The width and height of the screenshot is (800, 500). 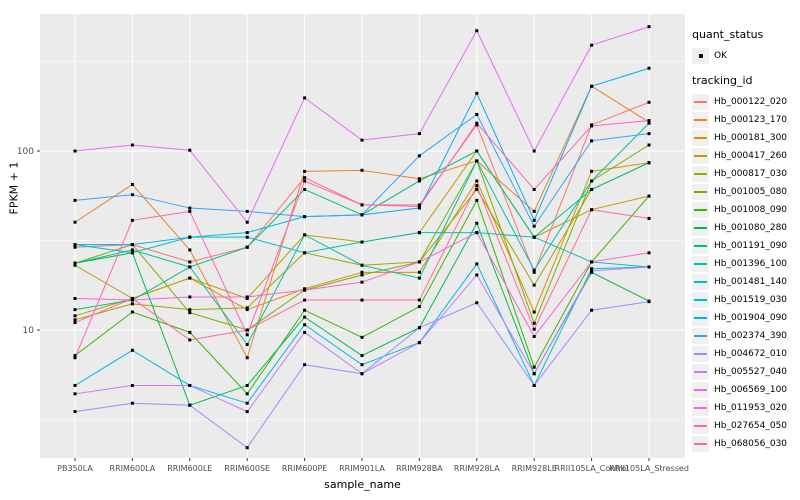 I want to click on legend-title-quant-status: quant_status, so click(x=728, y=34).